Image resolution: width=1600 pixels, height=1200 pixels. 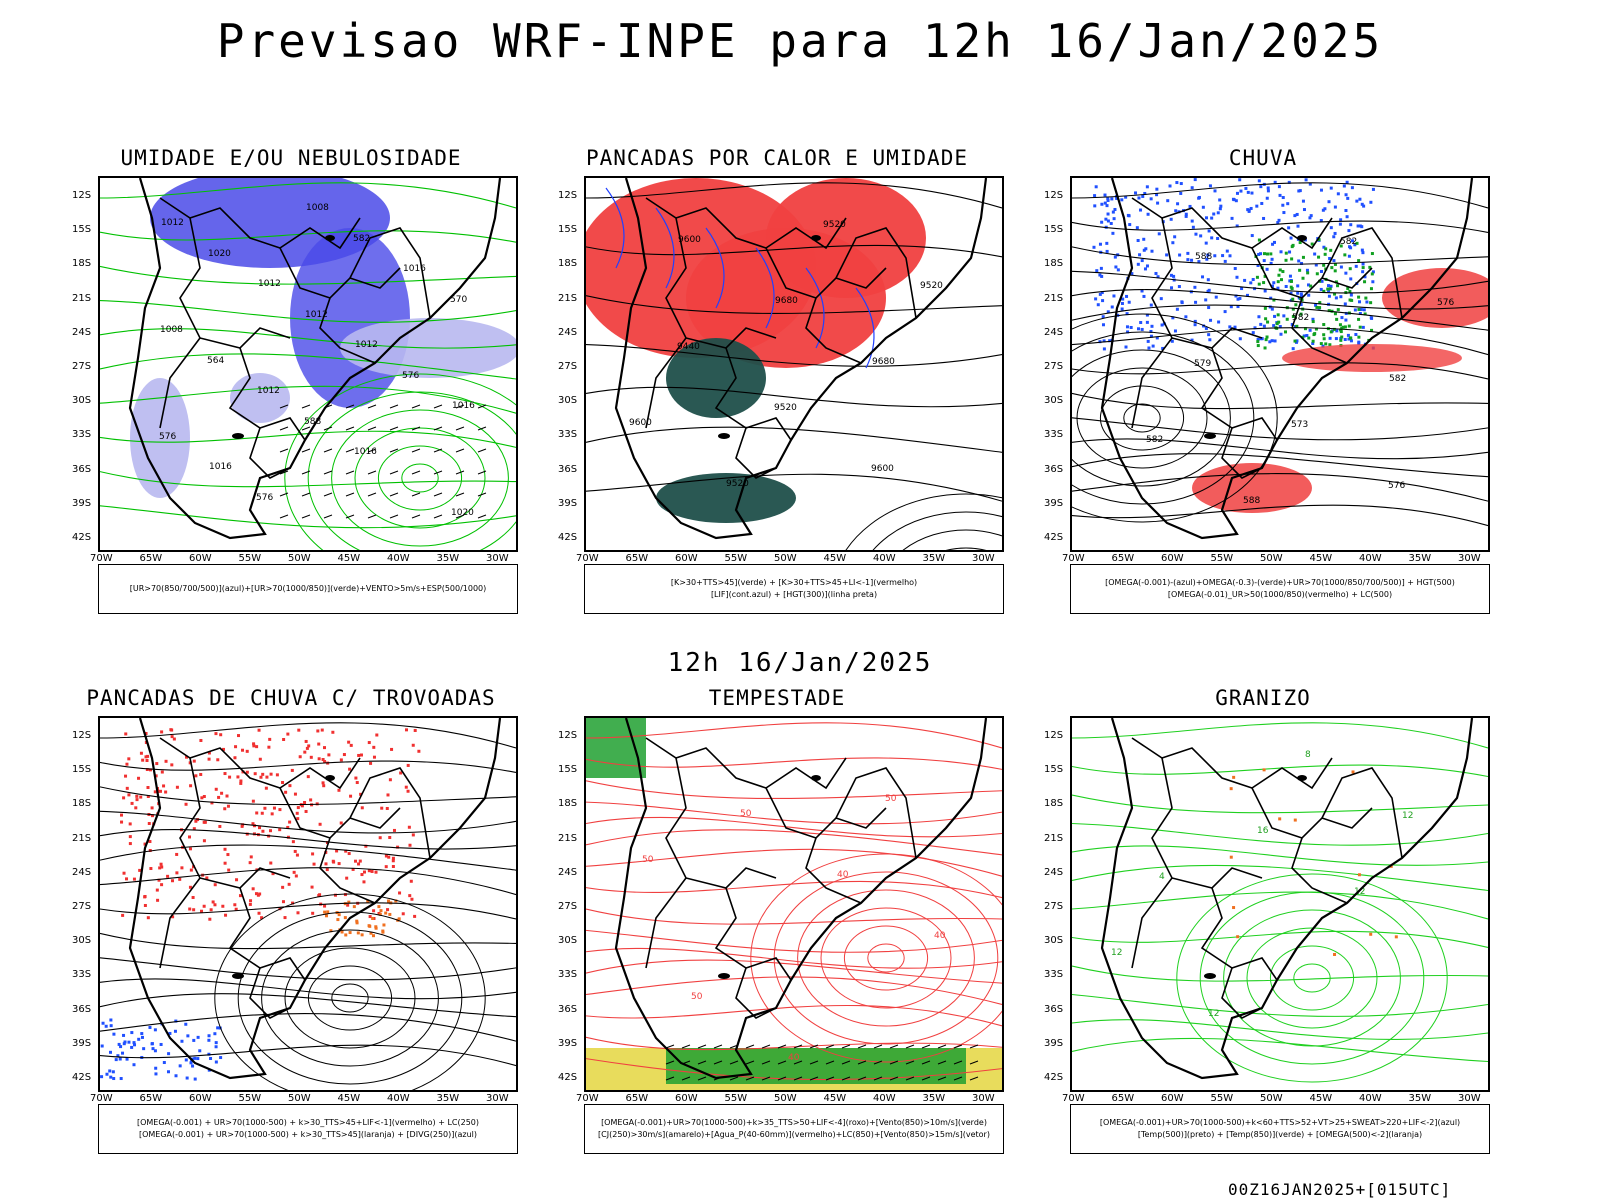 What do you see at coordinates (312, 422) in the screenshot?
I see `contour-label: 588` at bounding box center [312, 422].